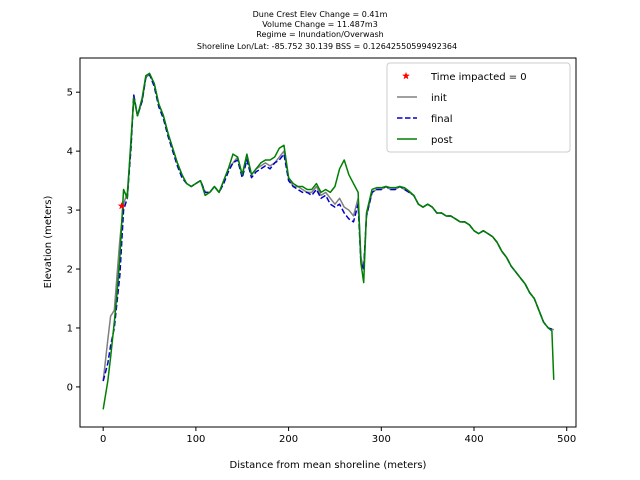 The image size is (640, 480). What do you see at coordinates (70, 328) in the screenshot?
I see `y-tick-label: 1` at bounding box center [70, 328].